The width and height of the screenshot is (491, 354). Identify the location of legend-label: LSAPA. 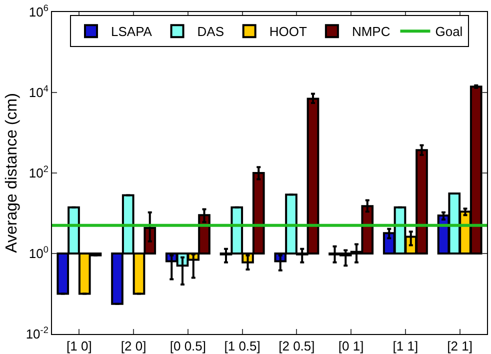
(131, 32).